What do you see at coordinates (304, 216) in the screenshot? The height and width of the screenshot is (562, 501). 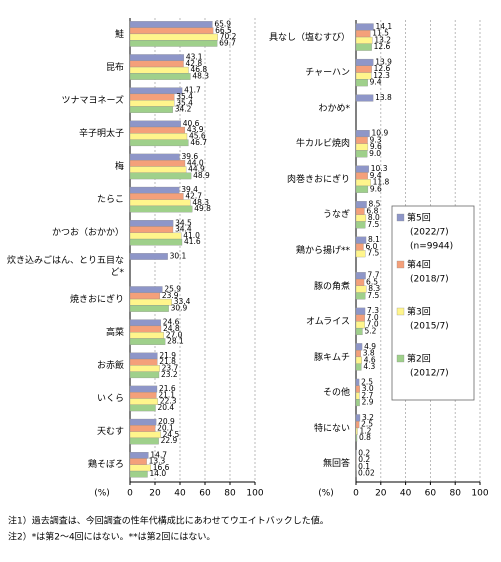 I see `category-label-box: うなぎ` at bounding box center [304, 216].